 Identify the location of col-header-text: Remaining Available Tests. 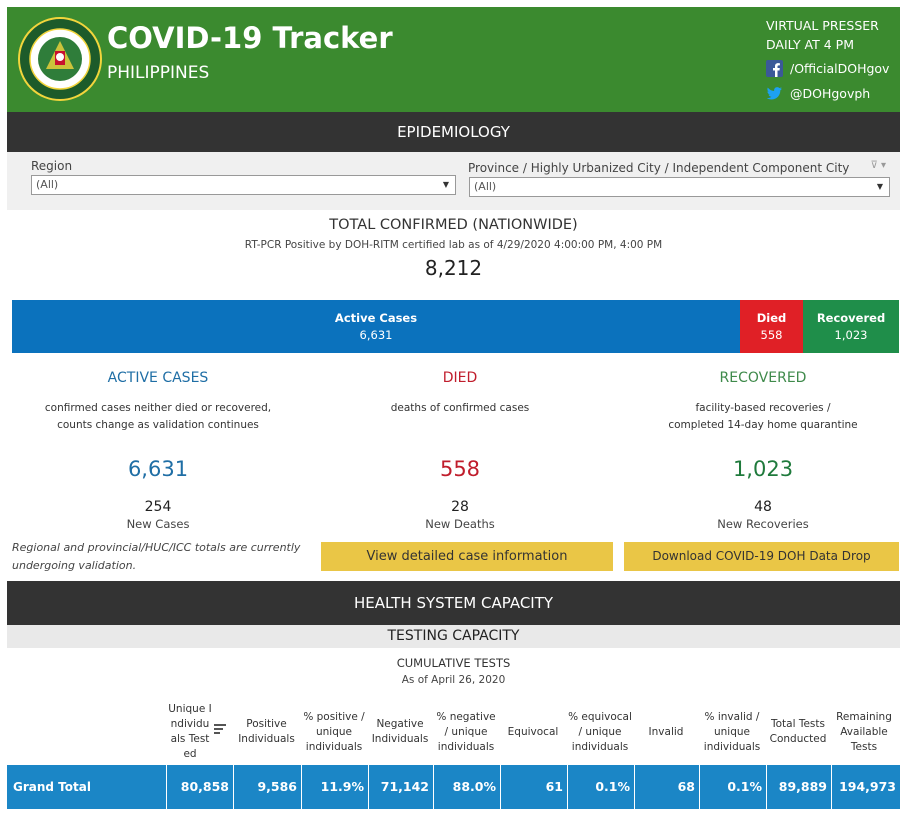
(864, 731).